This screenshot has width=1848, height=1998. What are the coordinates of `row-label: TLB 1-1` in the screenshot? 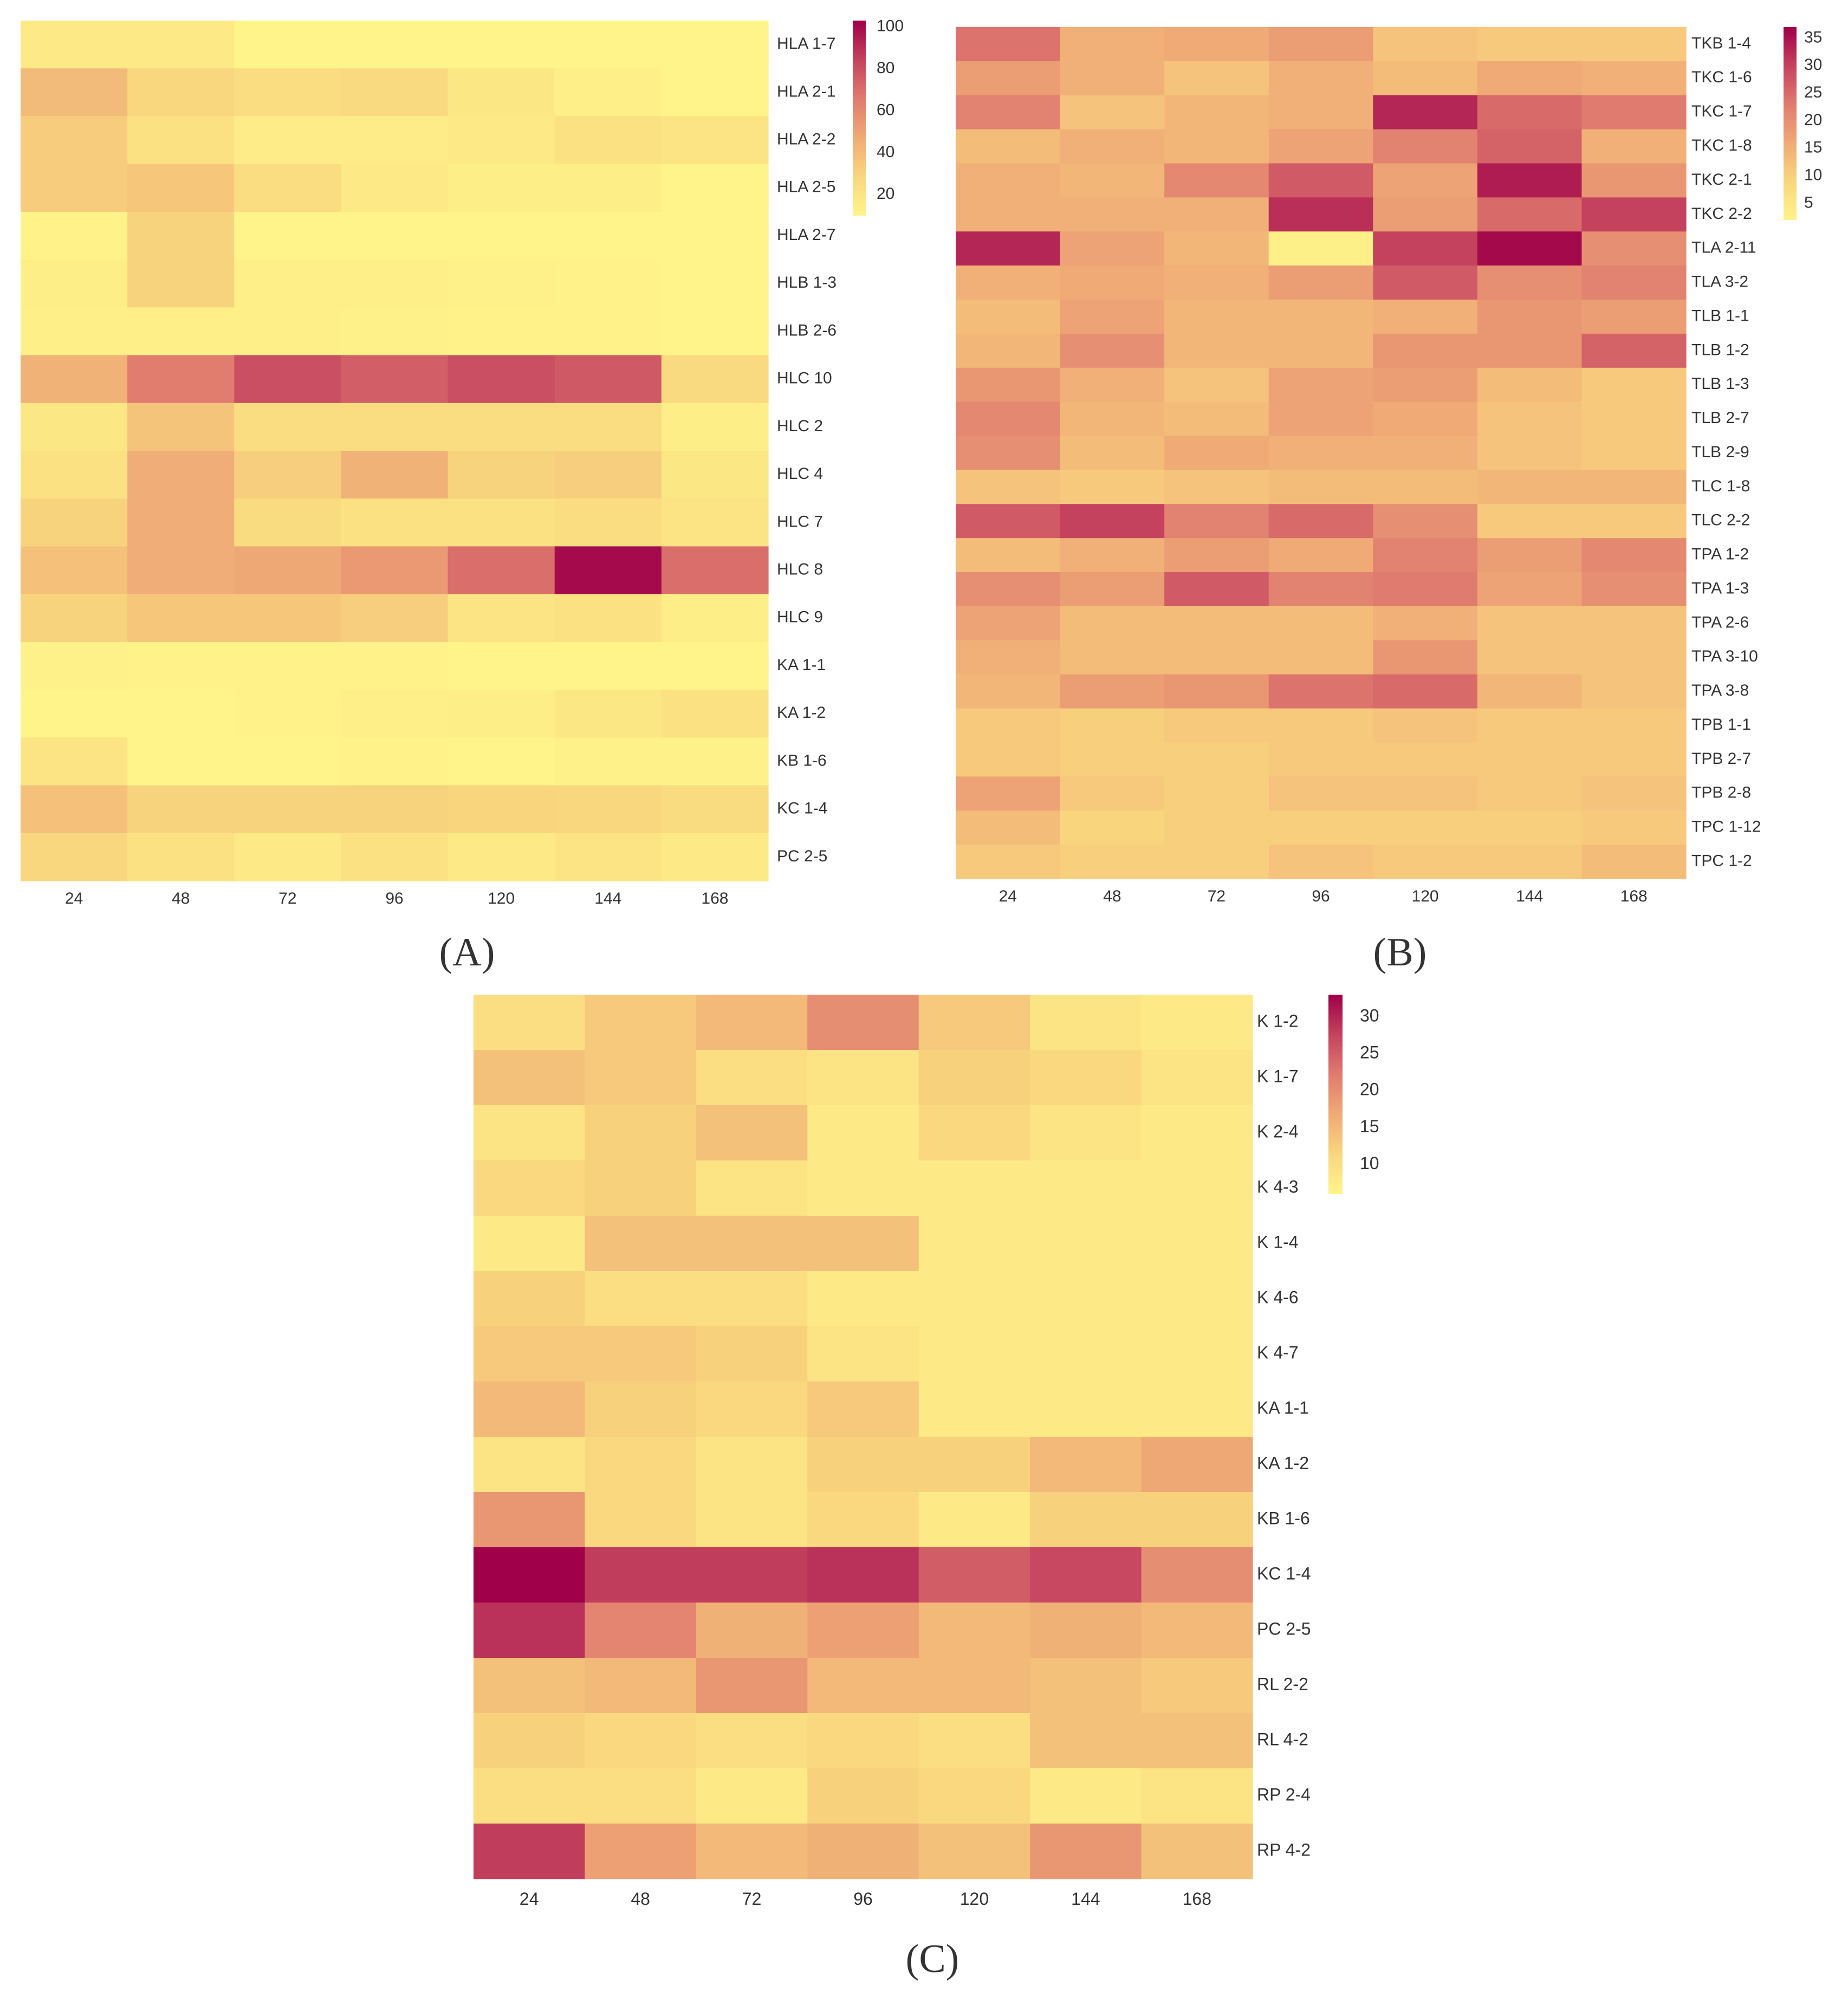 It's located at (1720, 316).